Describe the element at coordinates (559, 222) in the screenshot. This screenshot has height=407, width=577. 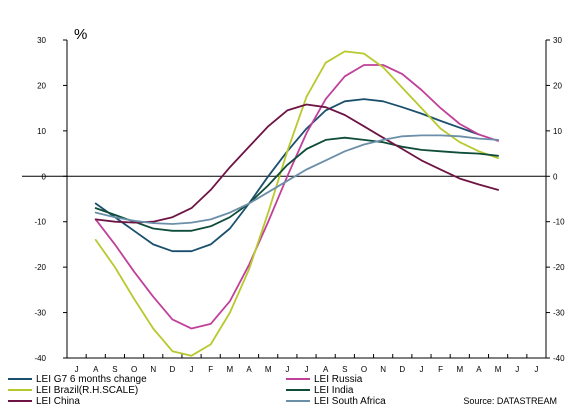
I see `right-y-tick-label: -10` at that location.